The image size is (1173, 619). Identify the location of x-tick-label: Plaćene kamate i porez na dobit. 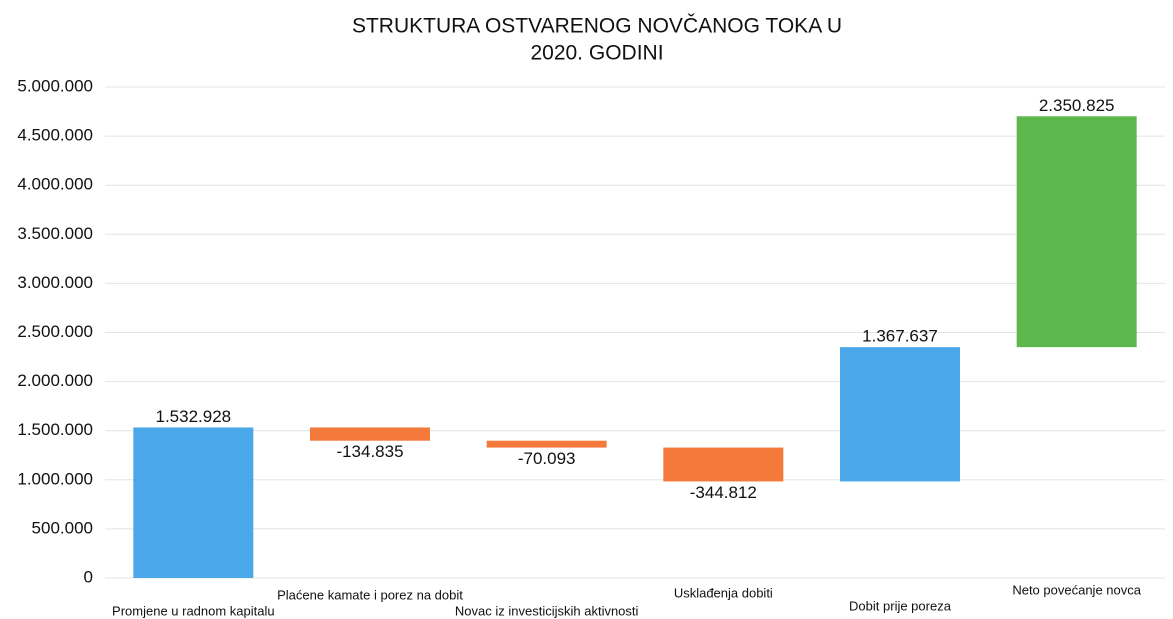
(370, 594).